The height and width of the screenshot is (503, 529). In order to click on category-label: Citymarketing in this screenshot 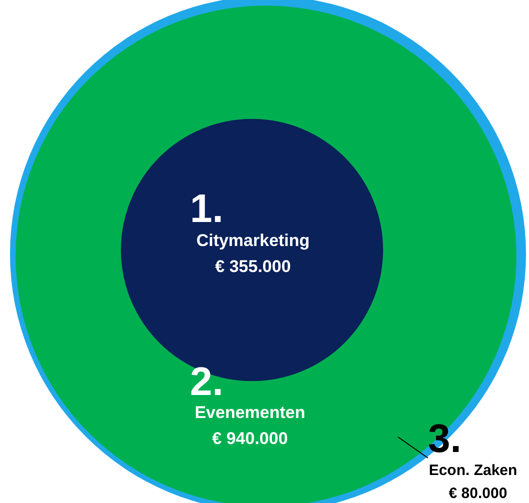, I will do `click(253, 240)`.